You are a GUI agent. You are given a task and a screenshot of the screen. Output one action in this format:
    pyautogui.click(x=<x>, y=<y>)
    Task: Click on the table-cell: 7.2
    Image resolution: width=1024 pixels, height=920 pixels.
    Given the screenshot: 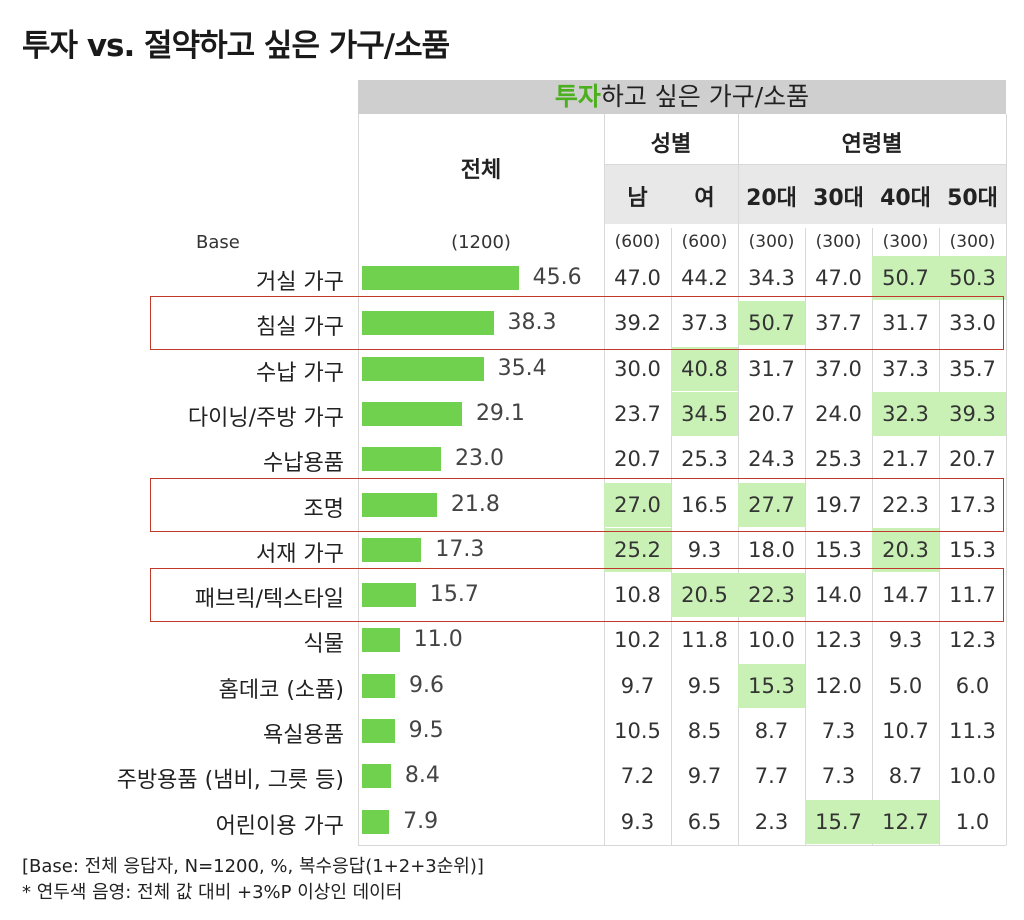 What is the action you would take?
    pyautogui.click(x=637, y=776)
    